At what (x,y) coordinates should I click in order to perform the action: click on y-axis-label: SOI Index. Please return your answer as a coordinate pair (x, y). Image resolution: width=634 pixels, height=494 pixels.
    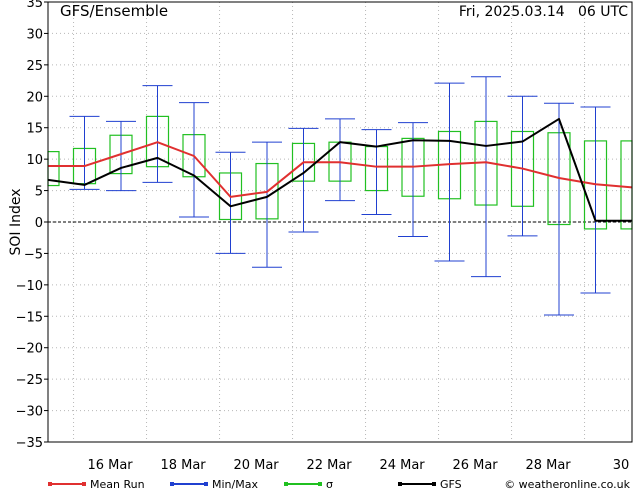
    Looking at the image, I should click on (16, 221).